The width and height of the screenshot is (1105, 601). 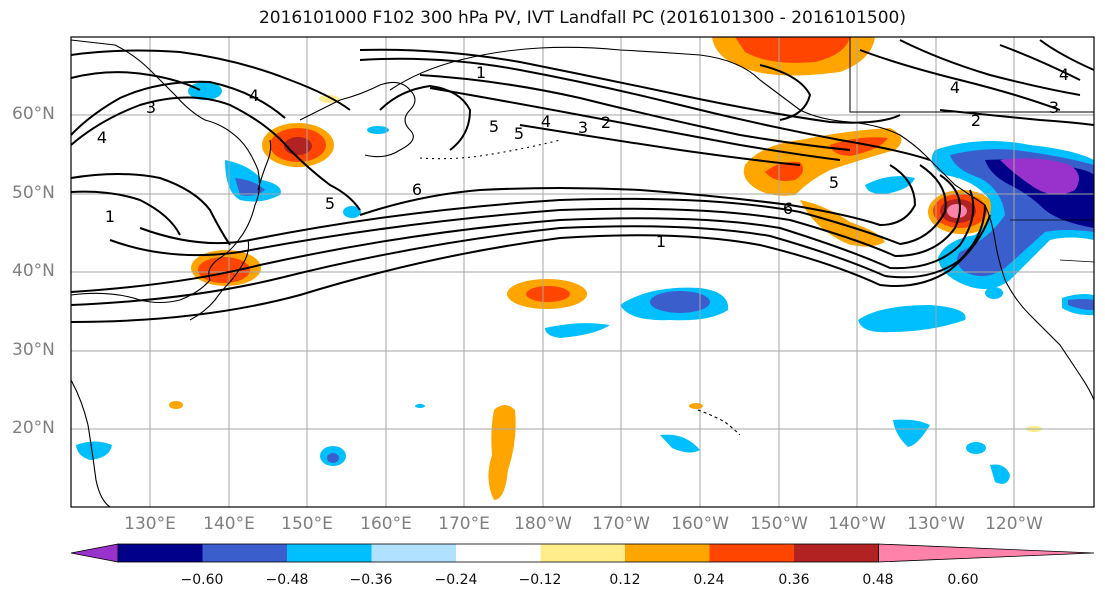 What do you see at coordinates (625, 580) in the screenshot?
I see `colorbar-tick-label: 0.12` at bounding box center [625, 580].